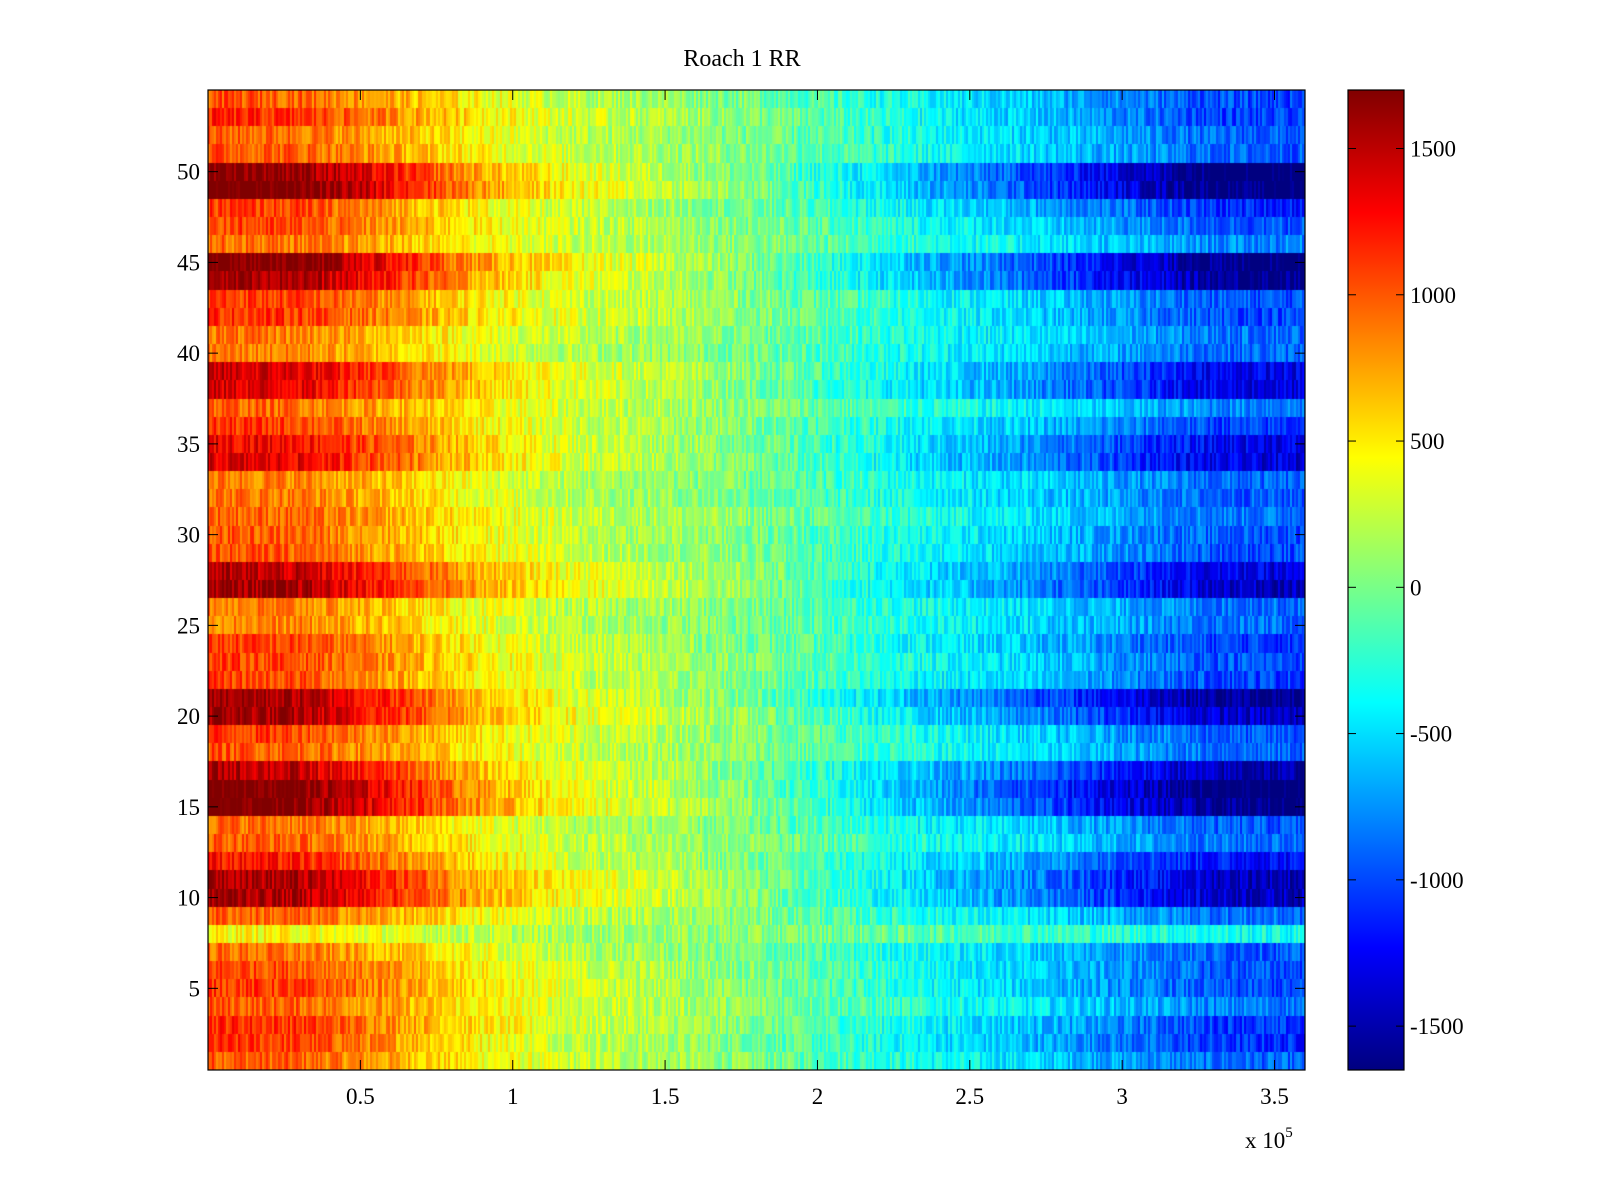  I want to click on colorbar-tick-label: -500, so click(1431, 734).